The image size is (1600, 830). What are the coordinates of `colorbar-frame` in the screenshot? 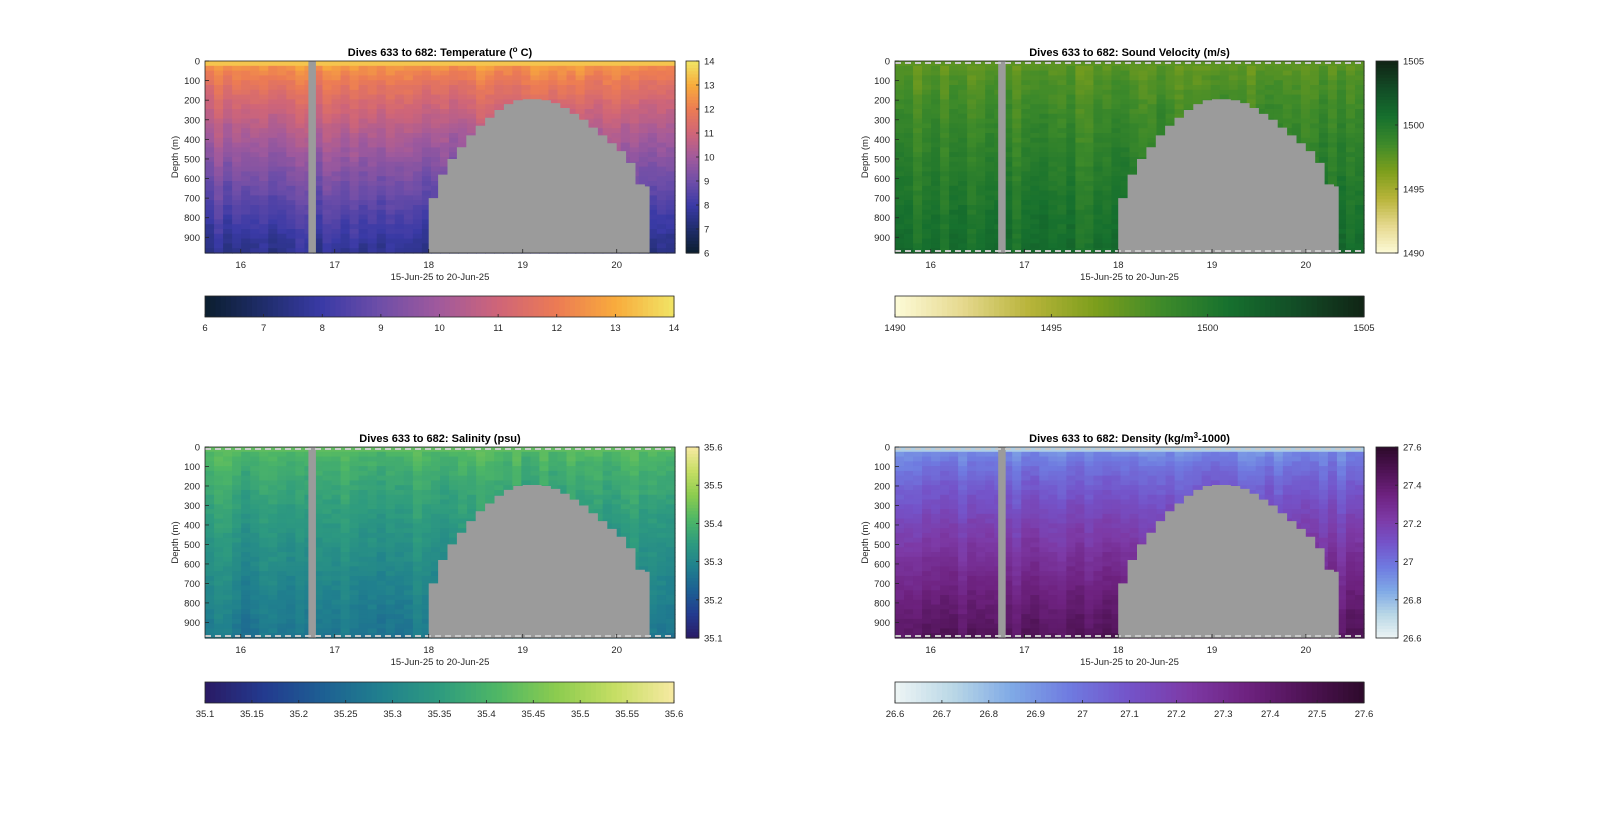 It's located at (1129, 306).